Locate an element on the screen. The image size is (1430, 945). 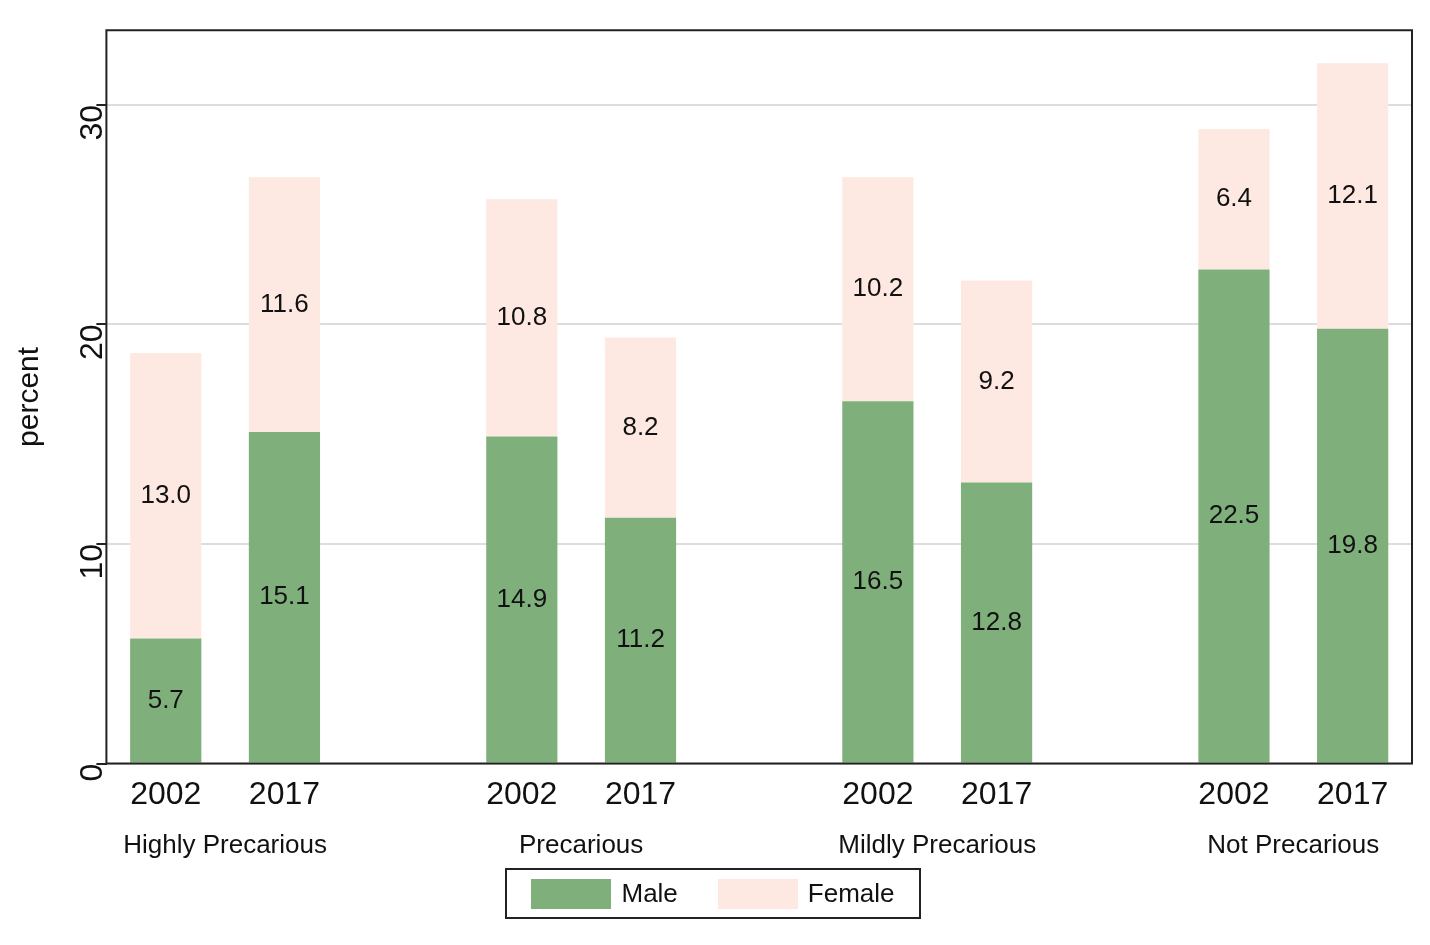
data-label: 10.8 is located at coordinates (522, 316).